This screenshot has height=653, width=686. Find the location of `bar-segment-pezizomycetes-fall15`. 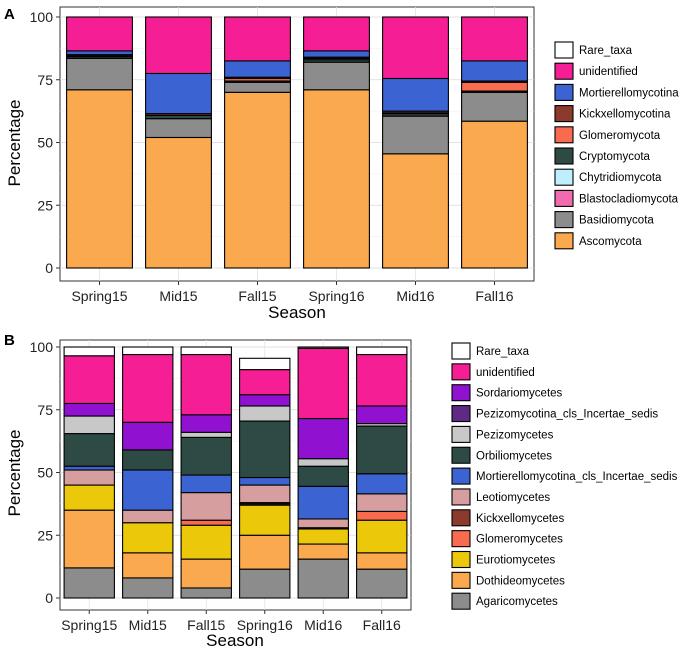

bar-segment-pezizomycetes-fall15 is located at coordinates (206, 434).